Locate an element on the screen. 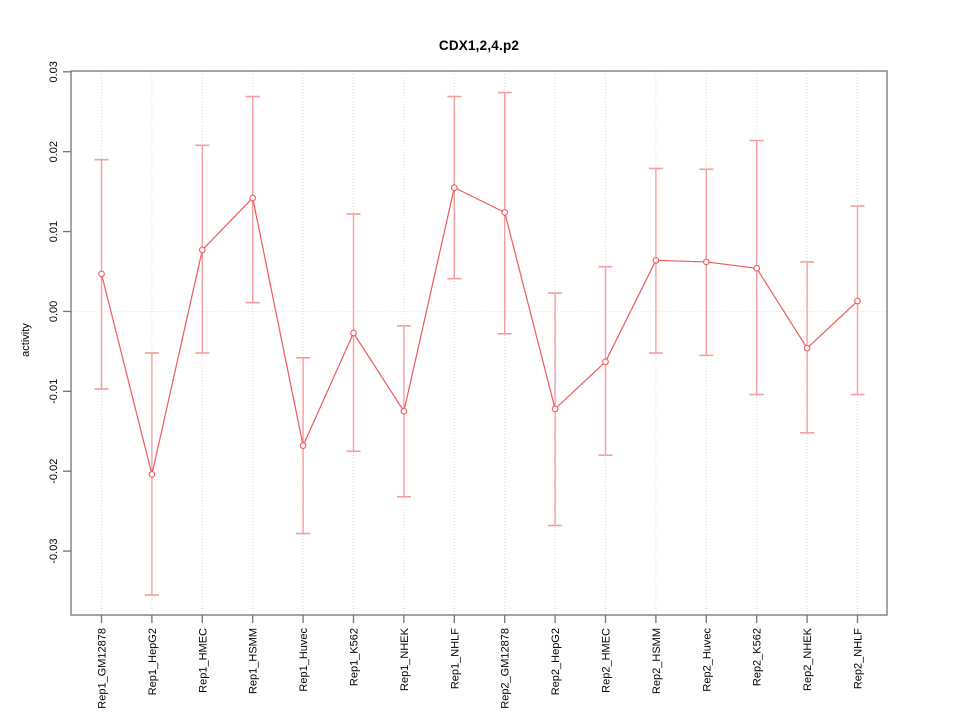  y-tick-label: -0.03 is located at coordinates (54, 551).